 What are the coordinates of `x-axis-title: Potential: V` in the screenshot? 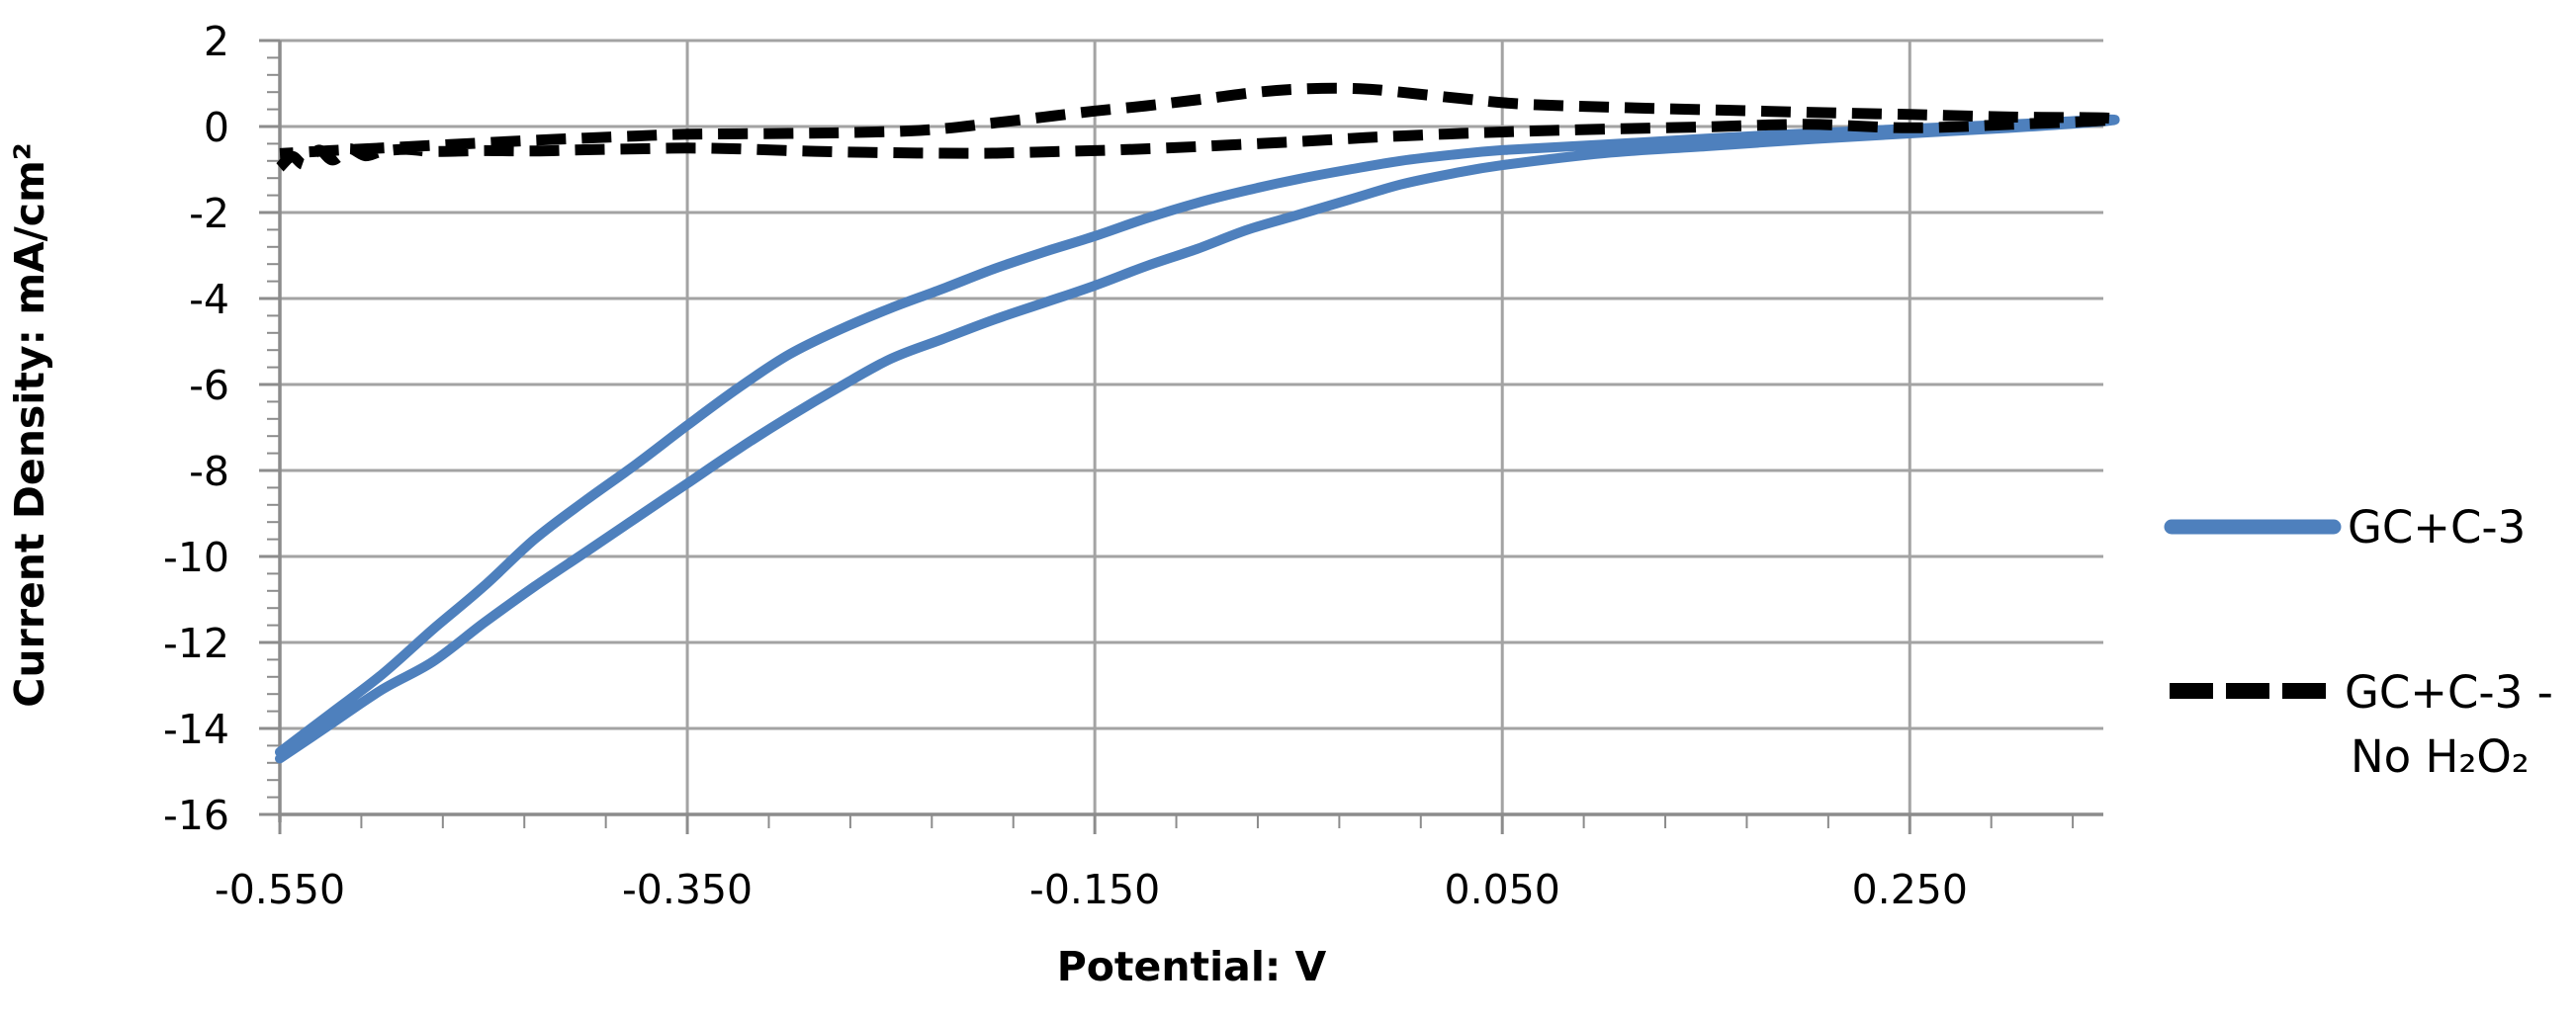 It's located at (1192, 967).